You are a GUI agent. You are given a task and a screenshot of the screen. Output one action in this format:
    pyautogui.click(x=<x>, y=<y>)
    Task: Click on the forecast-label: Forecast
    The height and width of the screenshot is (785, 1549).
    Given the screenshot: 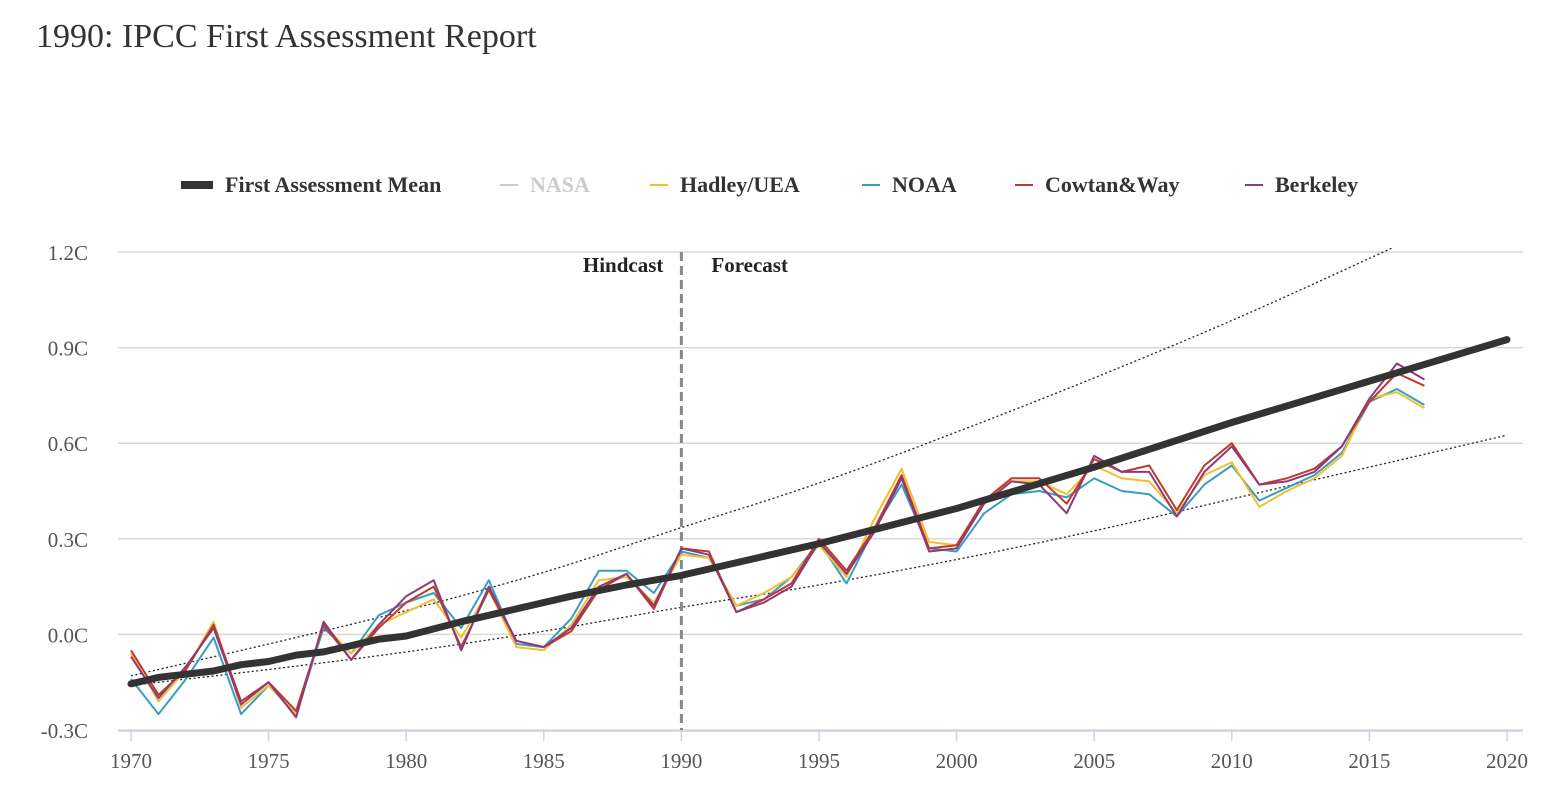 What is the action you would take?
    pyautogui.click(x=749, y=265)
    